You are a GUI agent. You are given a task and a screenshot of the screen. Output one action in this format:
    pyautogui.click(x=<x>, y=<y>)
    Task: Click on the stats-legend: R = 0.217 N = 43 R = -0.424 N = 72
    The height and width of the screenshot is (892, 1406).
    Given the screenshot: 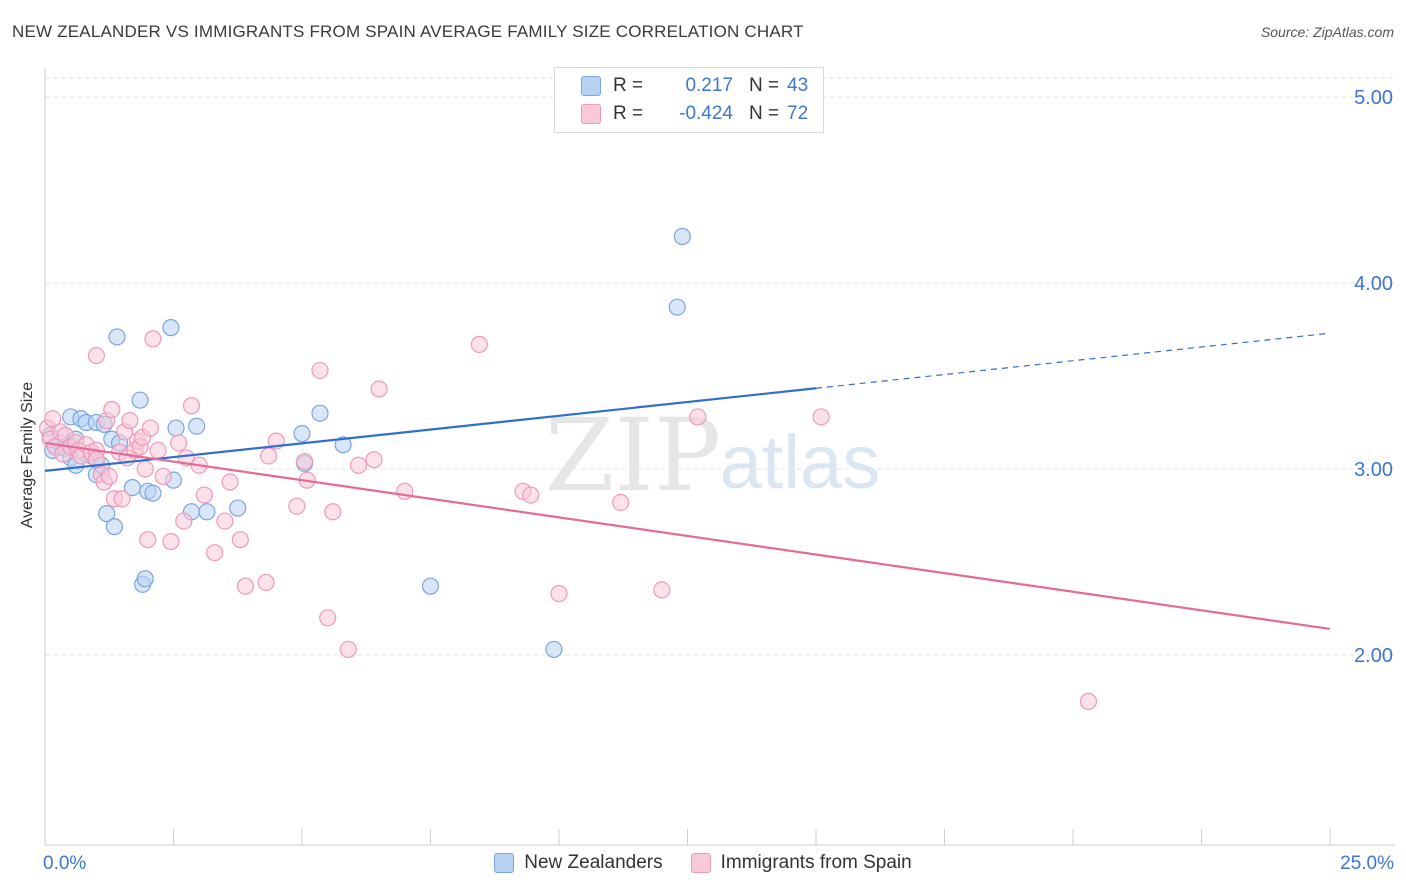 What is the action you would take?
    pyautogui.click(x=689, y=100)
    